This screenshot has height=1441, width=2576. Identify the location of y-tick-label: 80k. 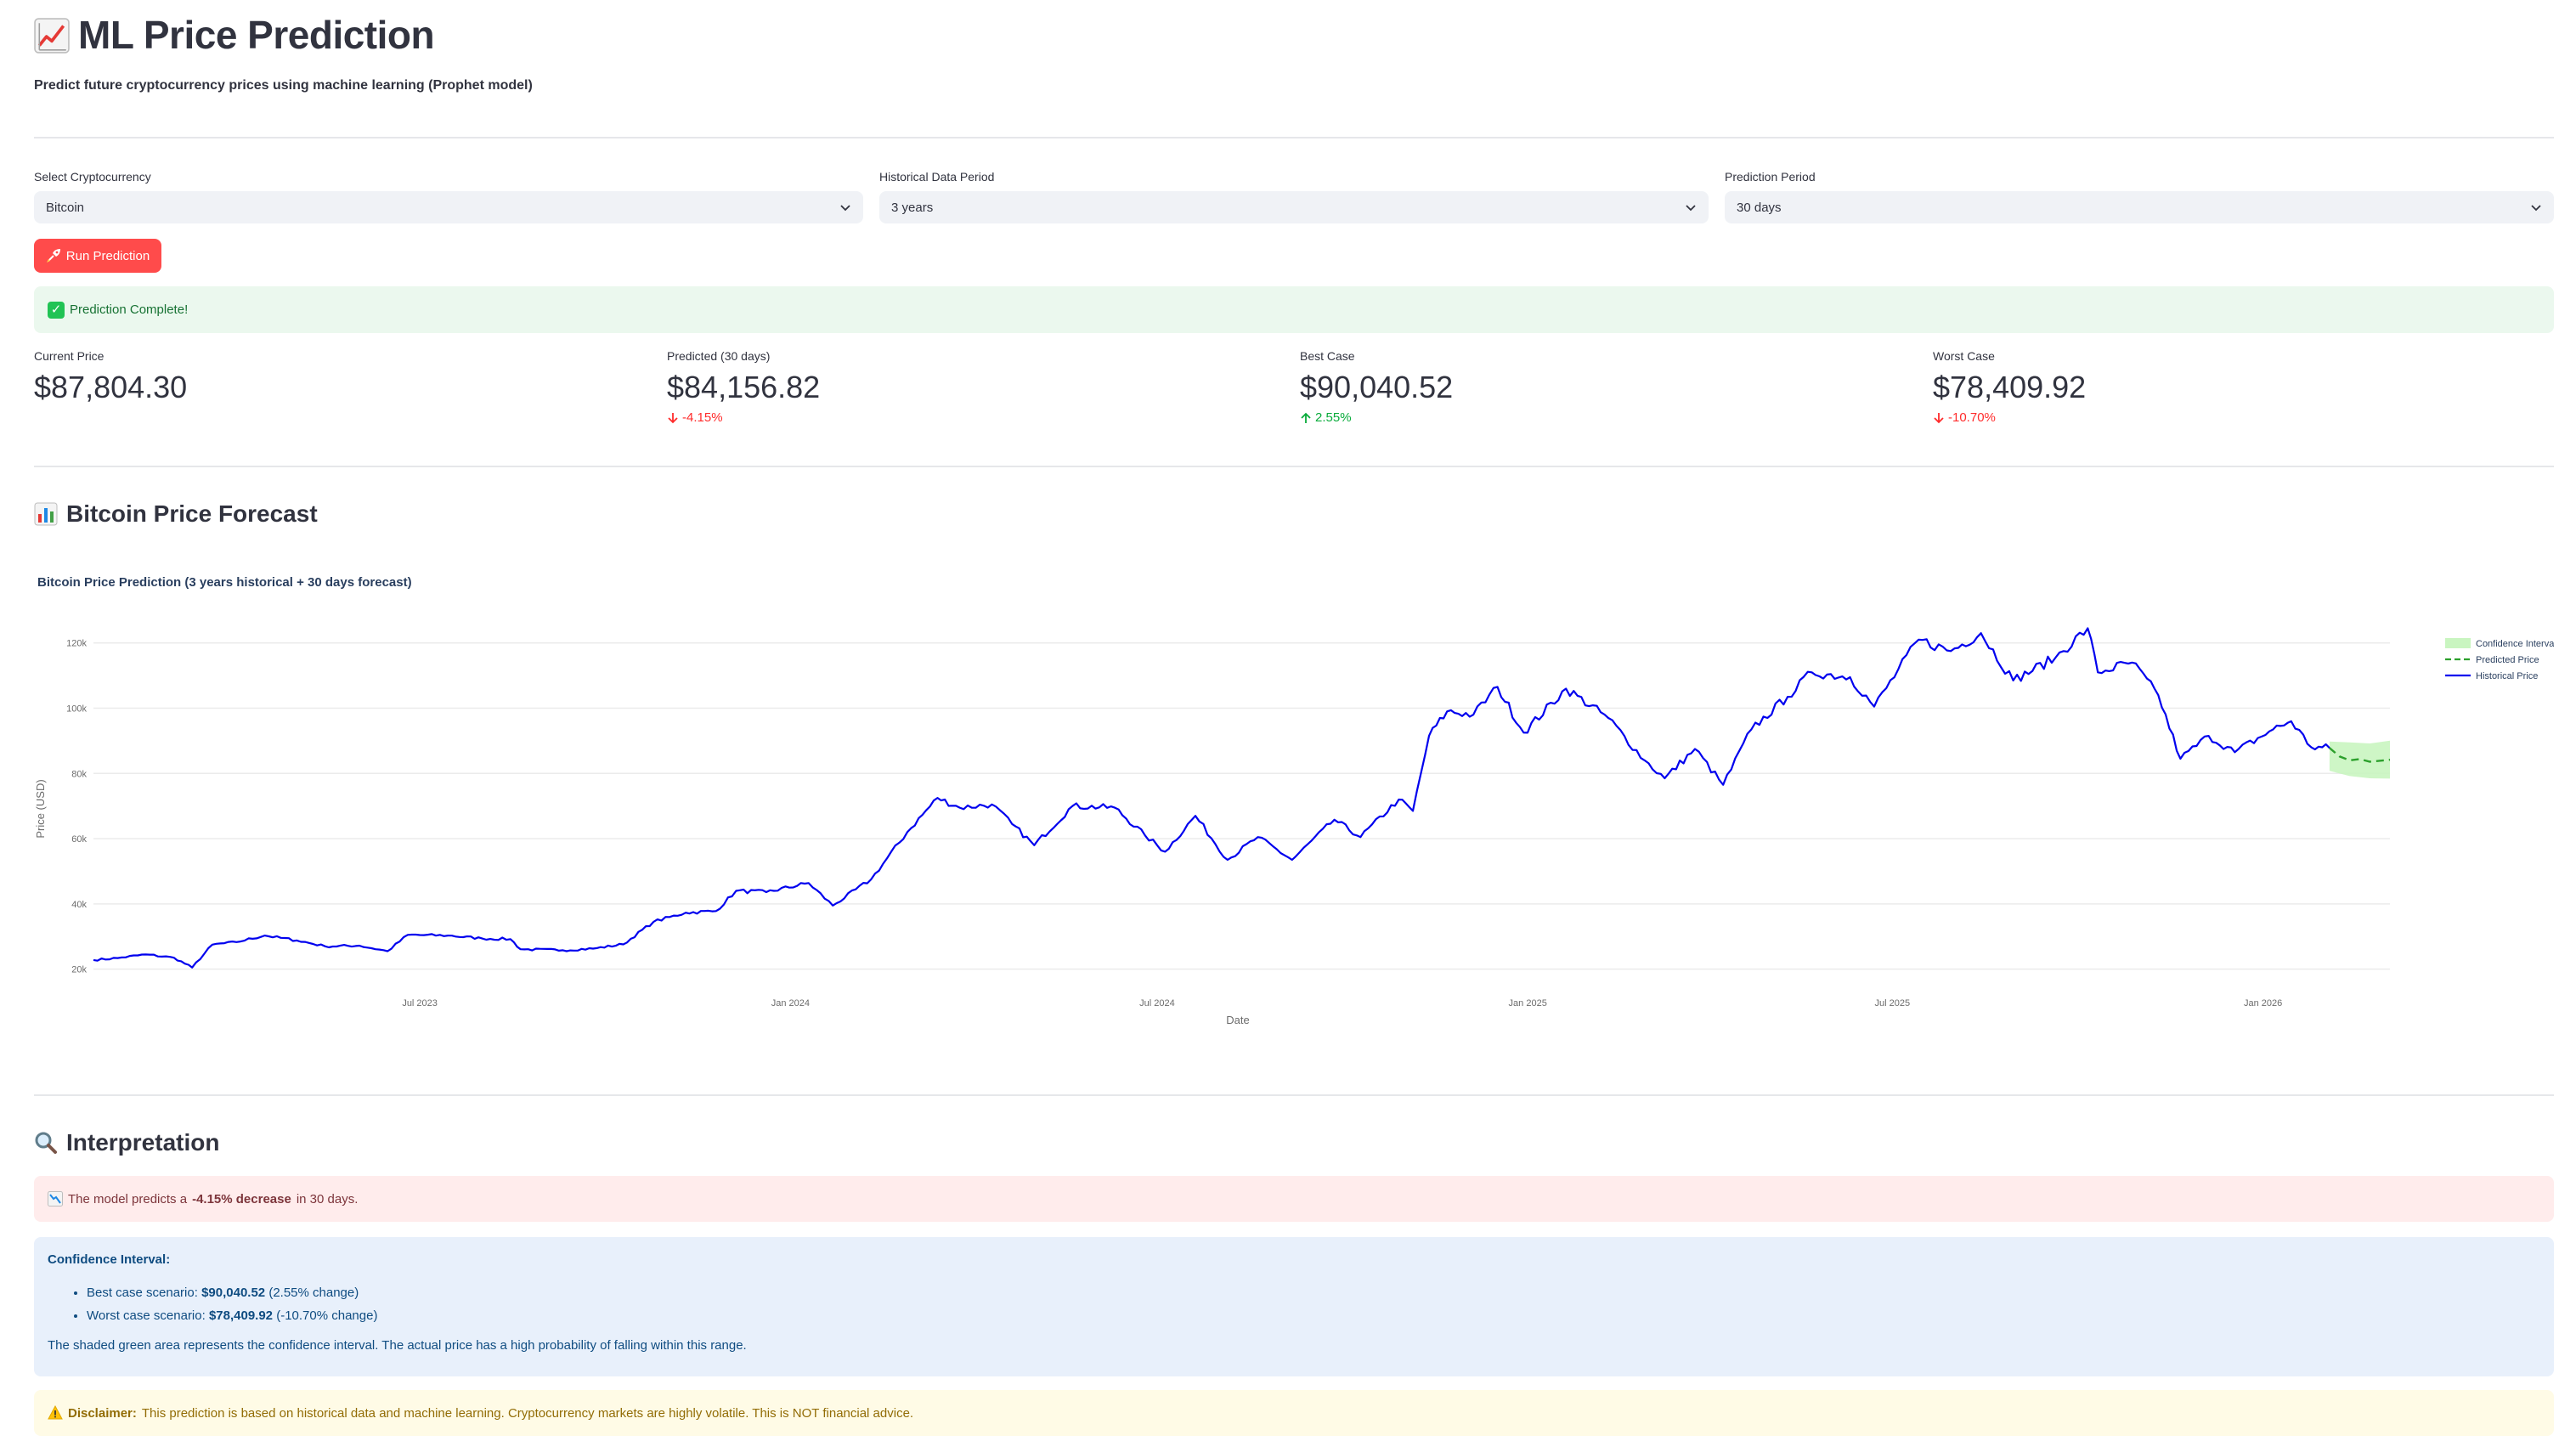
(79, 774).